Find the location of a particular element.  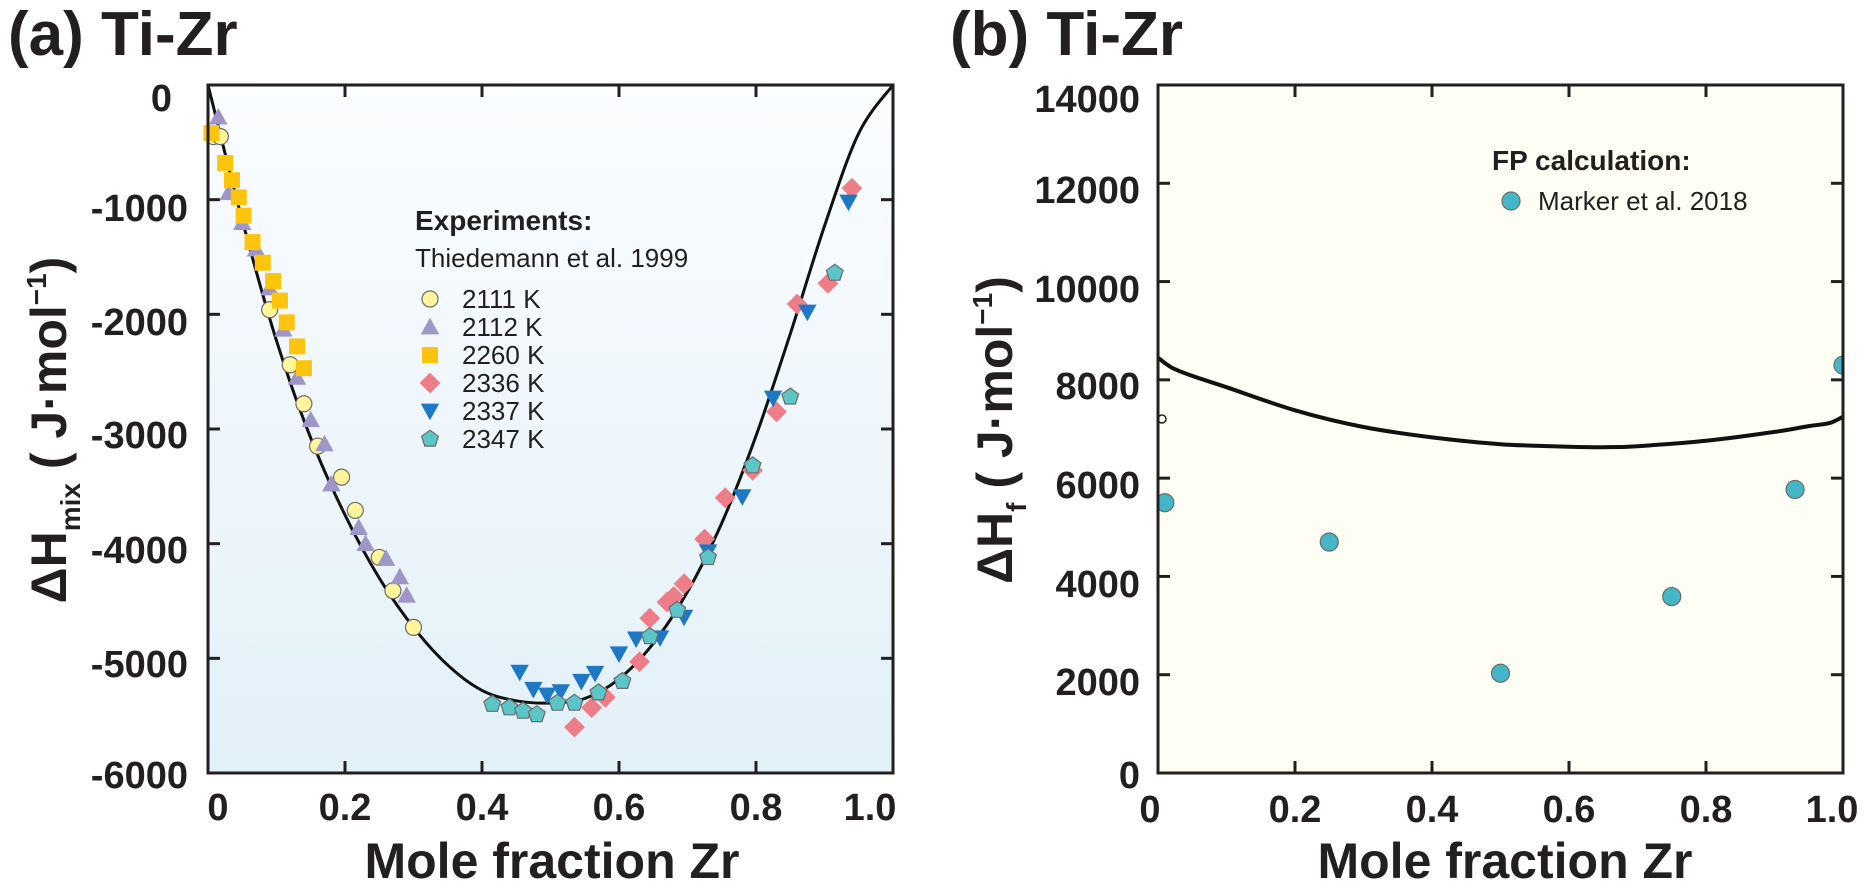

b-xtick-label: 1.0 is located at coordinates (1832, 810).